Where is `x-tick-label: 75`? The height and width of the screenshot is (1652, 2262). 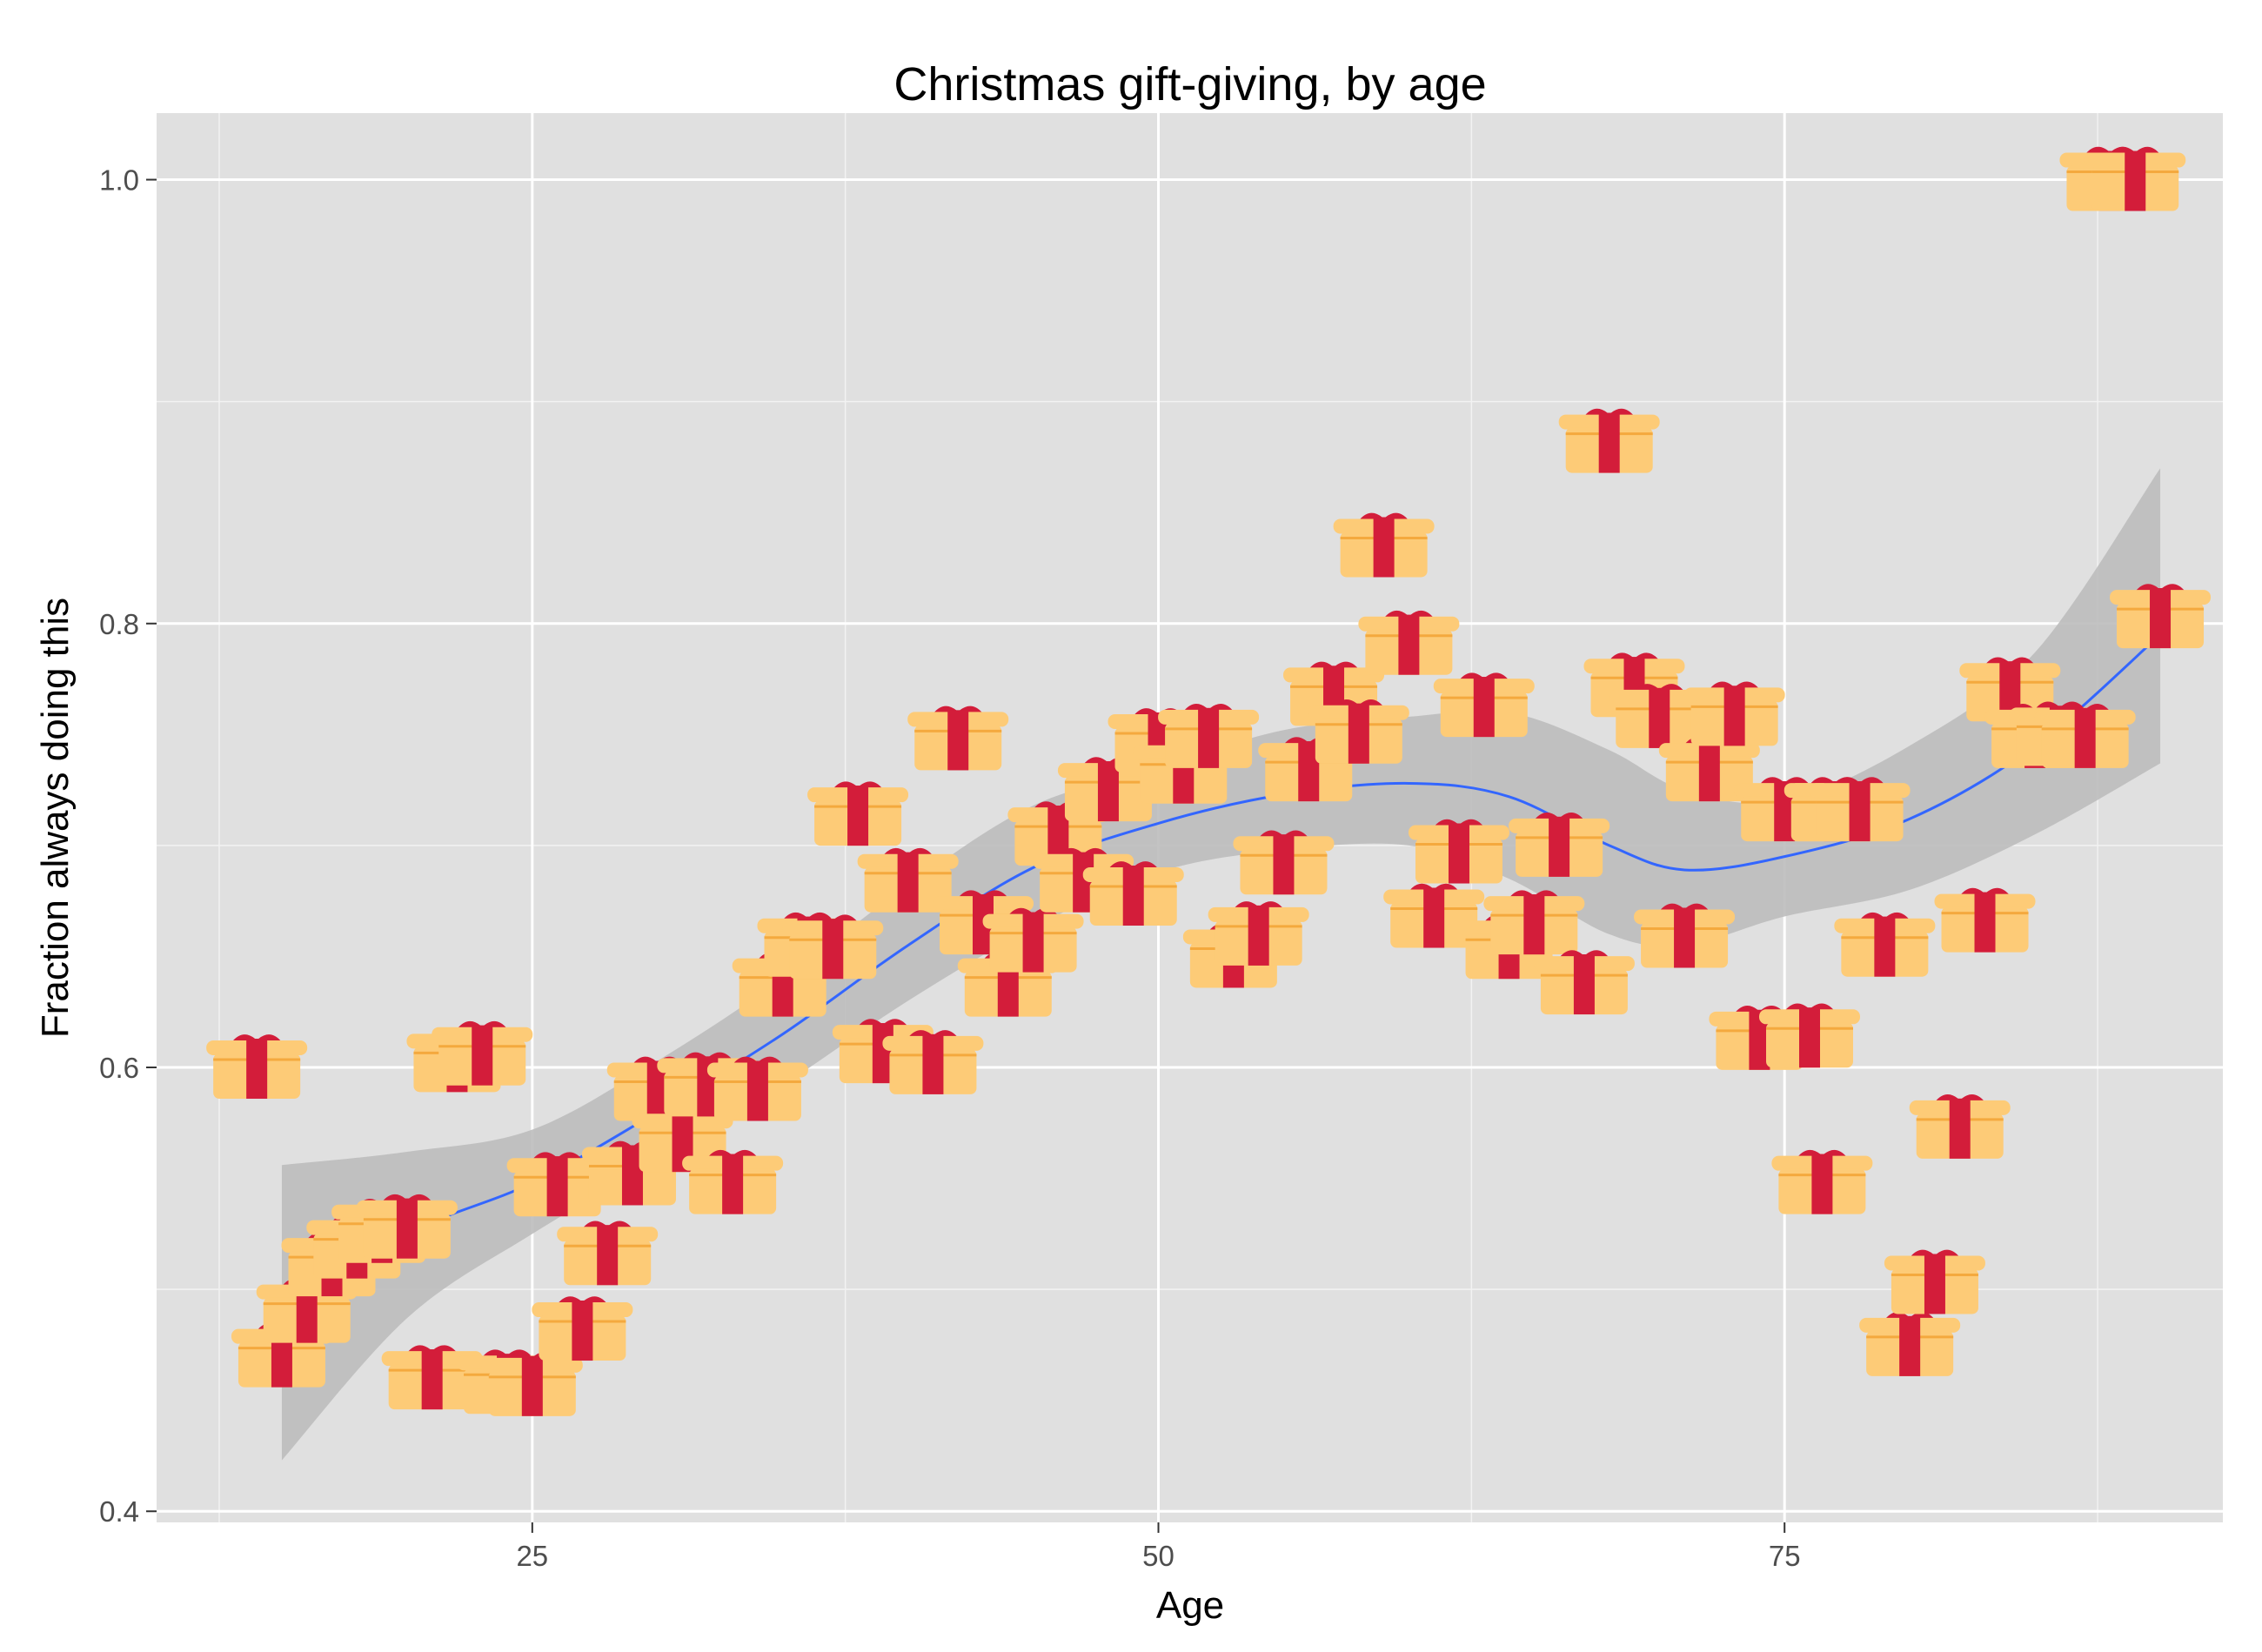 x-tick-label: 75 is located at coordinates (1785, 1556).